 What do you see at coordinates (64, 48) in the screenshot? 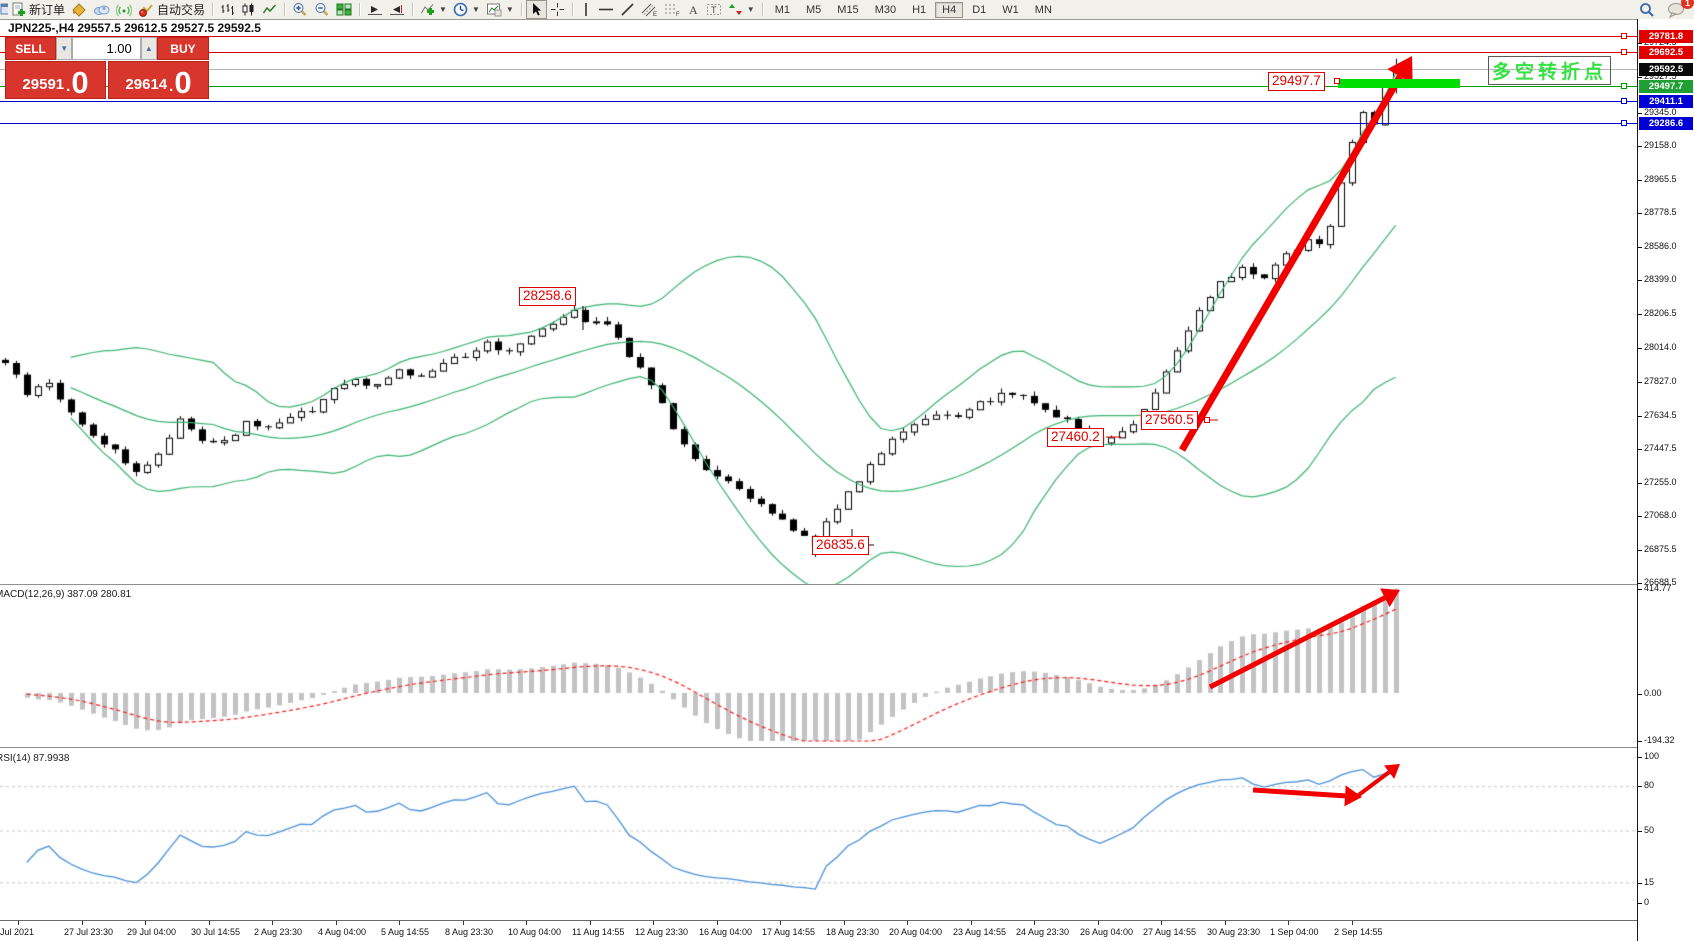
I see `volume-decrease-button: ▼` at bounding box center [64, 48].